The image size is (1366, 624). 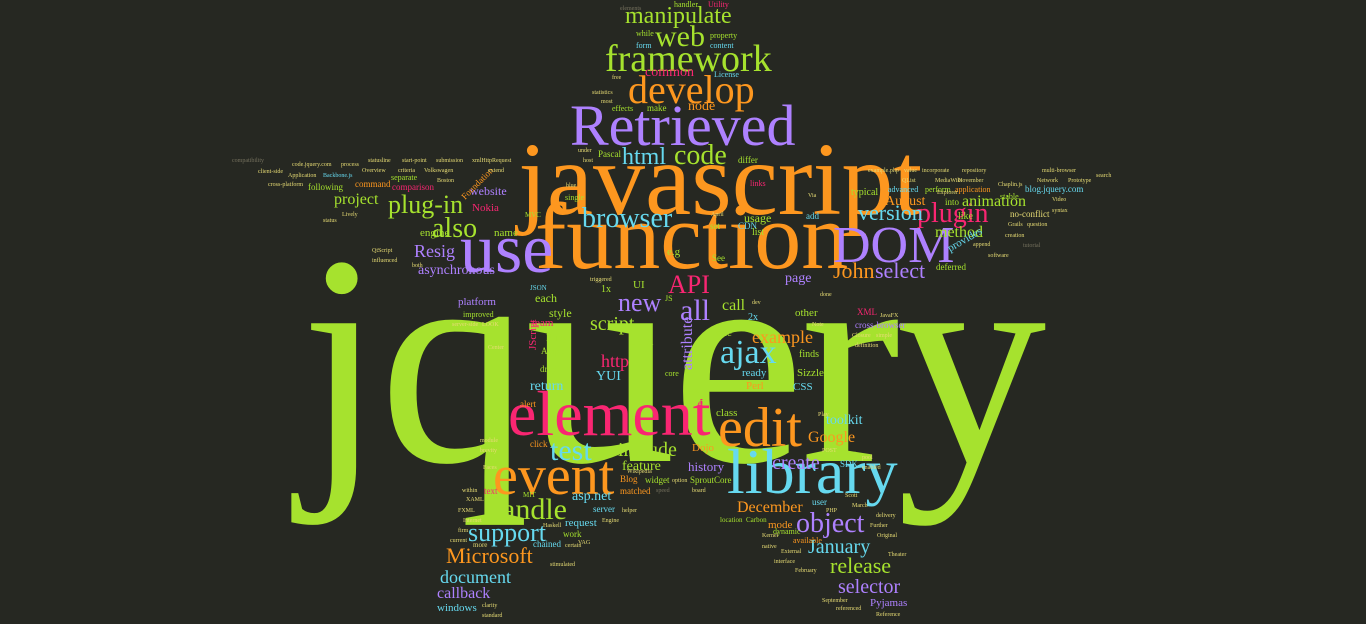 What do you see at coordinates (711, 480) in the screenshot?
I see `word-sproutcore: SproutCore` at bounding box center [711, 480].